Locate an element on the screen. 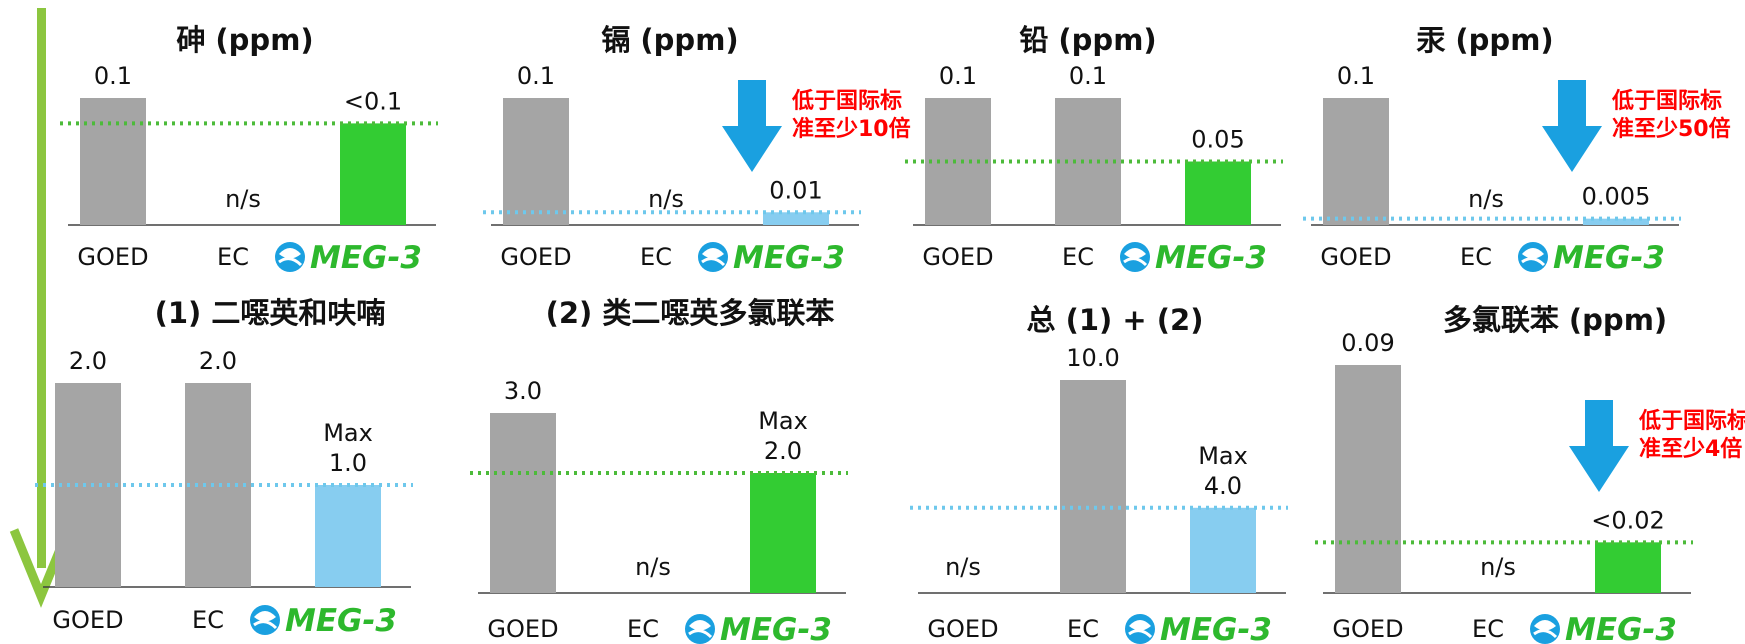 The height and width of the screenshot is (644, 1745). chart-title: 镉 (ppm) is located at coordinates (669, 40).